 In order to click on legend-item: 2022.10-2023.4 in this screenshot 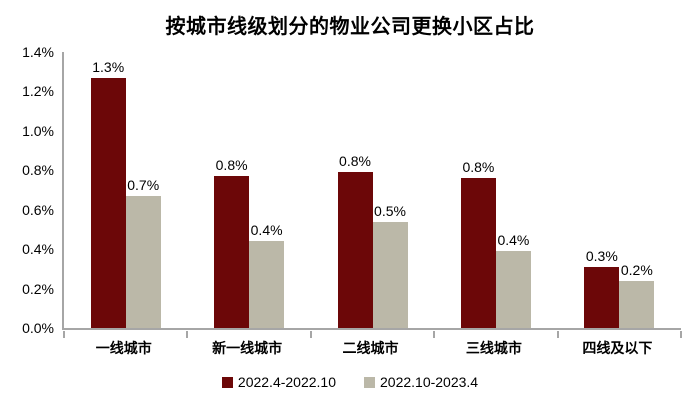, I will do `click(421, 382)`.